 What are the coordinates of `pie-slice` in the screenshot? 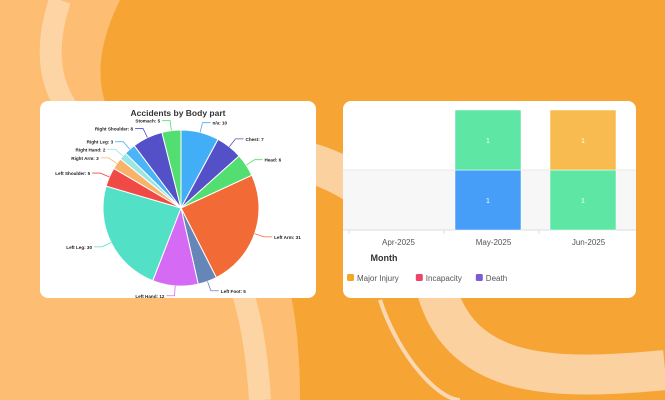 It's located at (220, 226).